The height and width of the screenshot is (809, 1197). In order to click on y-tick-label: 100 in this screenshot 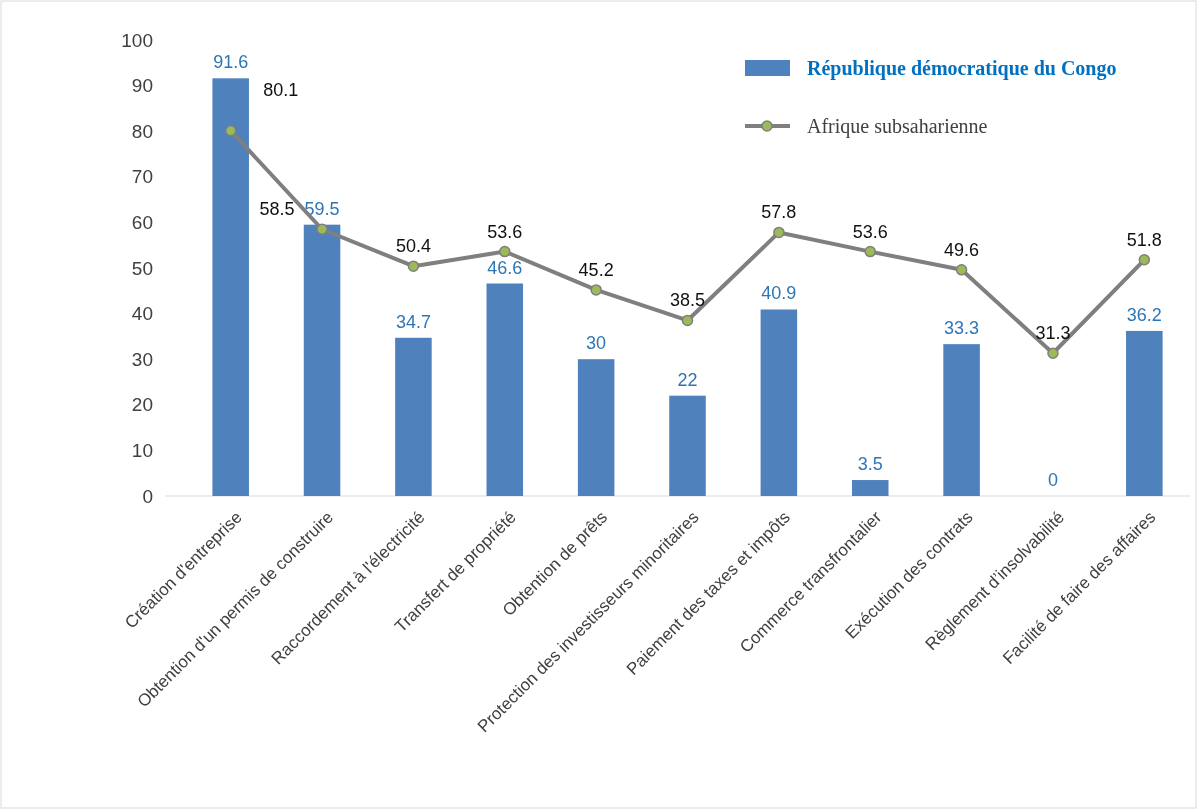, I will do `click(137, 40)`.